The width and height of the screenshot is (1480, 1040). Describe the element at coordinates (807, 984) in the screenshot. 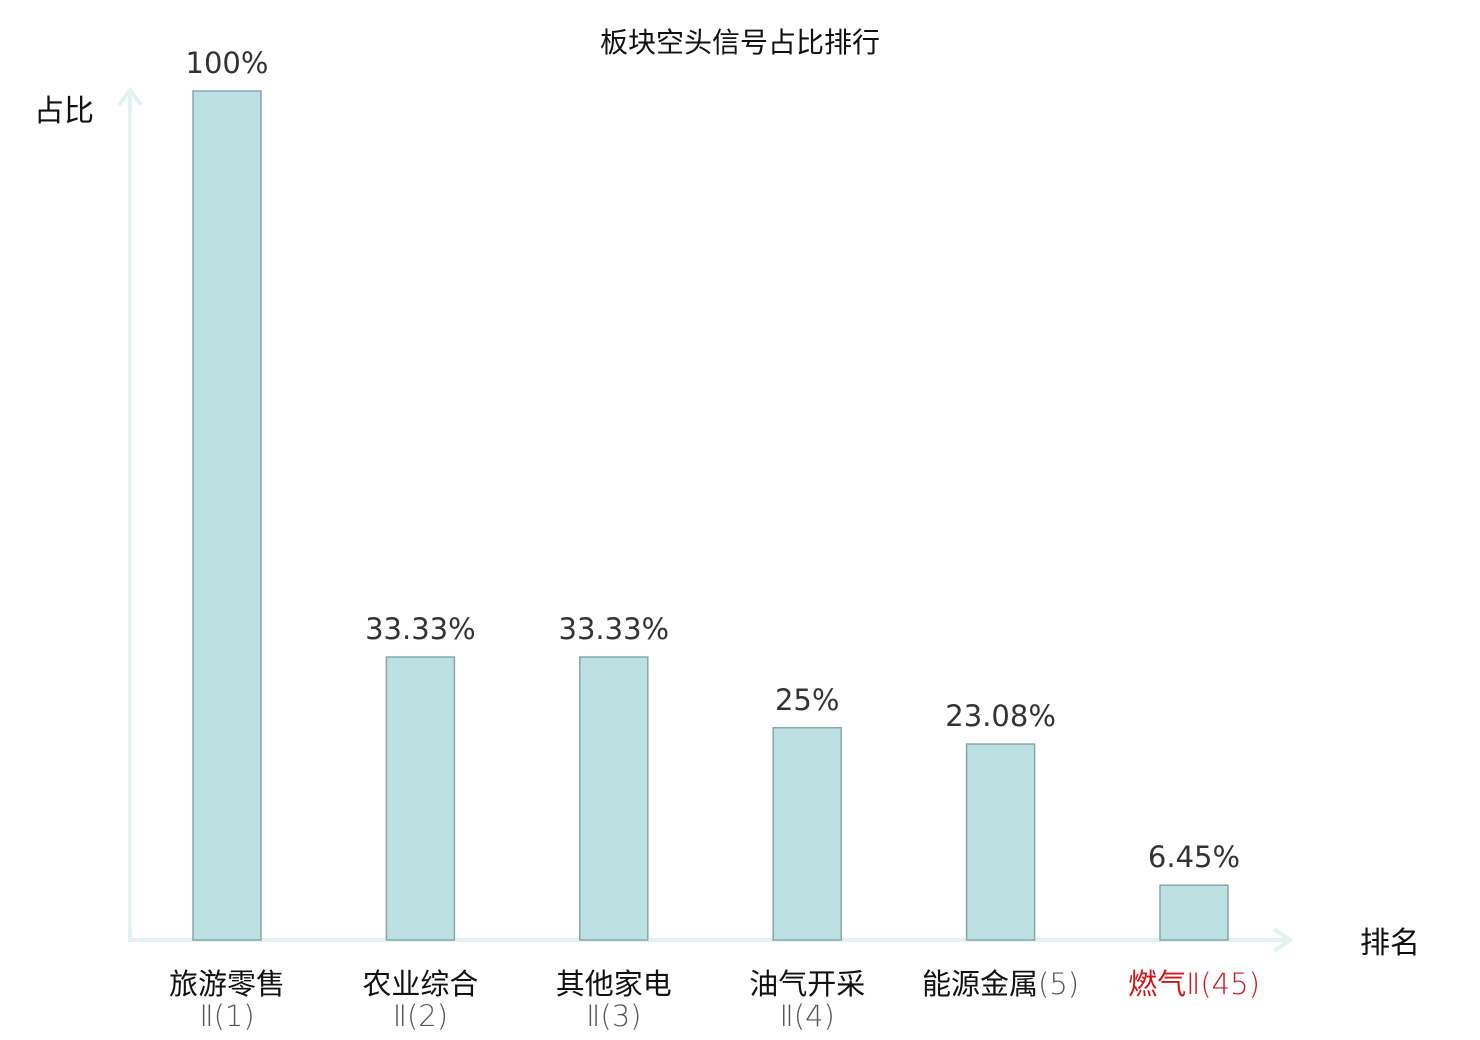

I see `x-tick-name: 油气开采` at that location.